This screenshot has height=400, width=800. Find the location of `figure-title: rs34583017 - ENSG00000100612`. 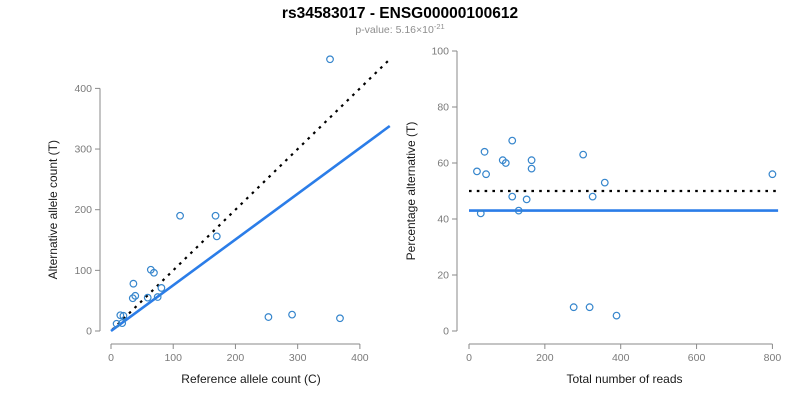

figure-title: rs34583017 - ENSG00000100612 is located at coordinates (400, 13).